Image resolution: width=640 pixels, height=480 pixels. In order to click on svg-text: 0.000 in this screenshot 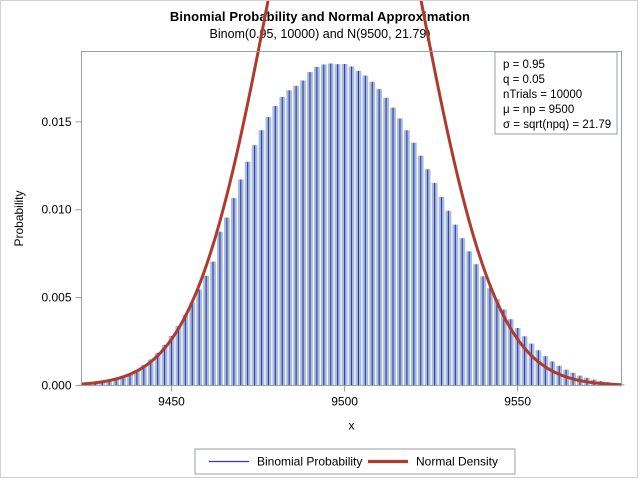, I will do `click(56, 386)`.